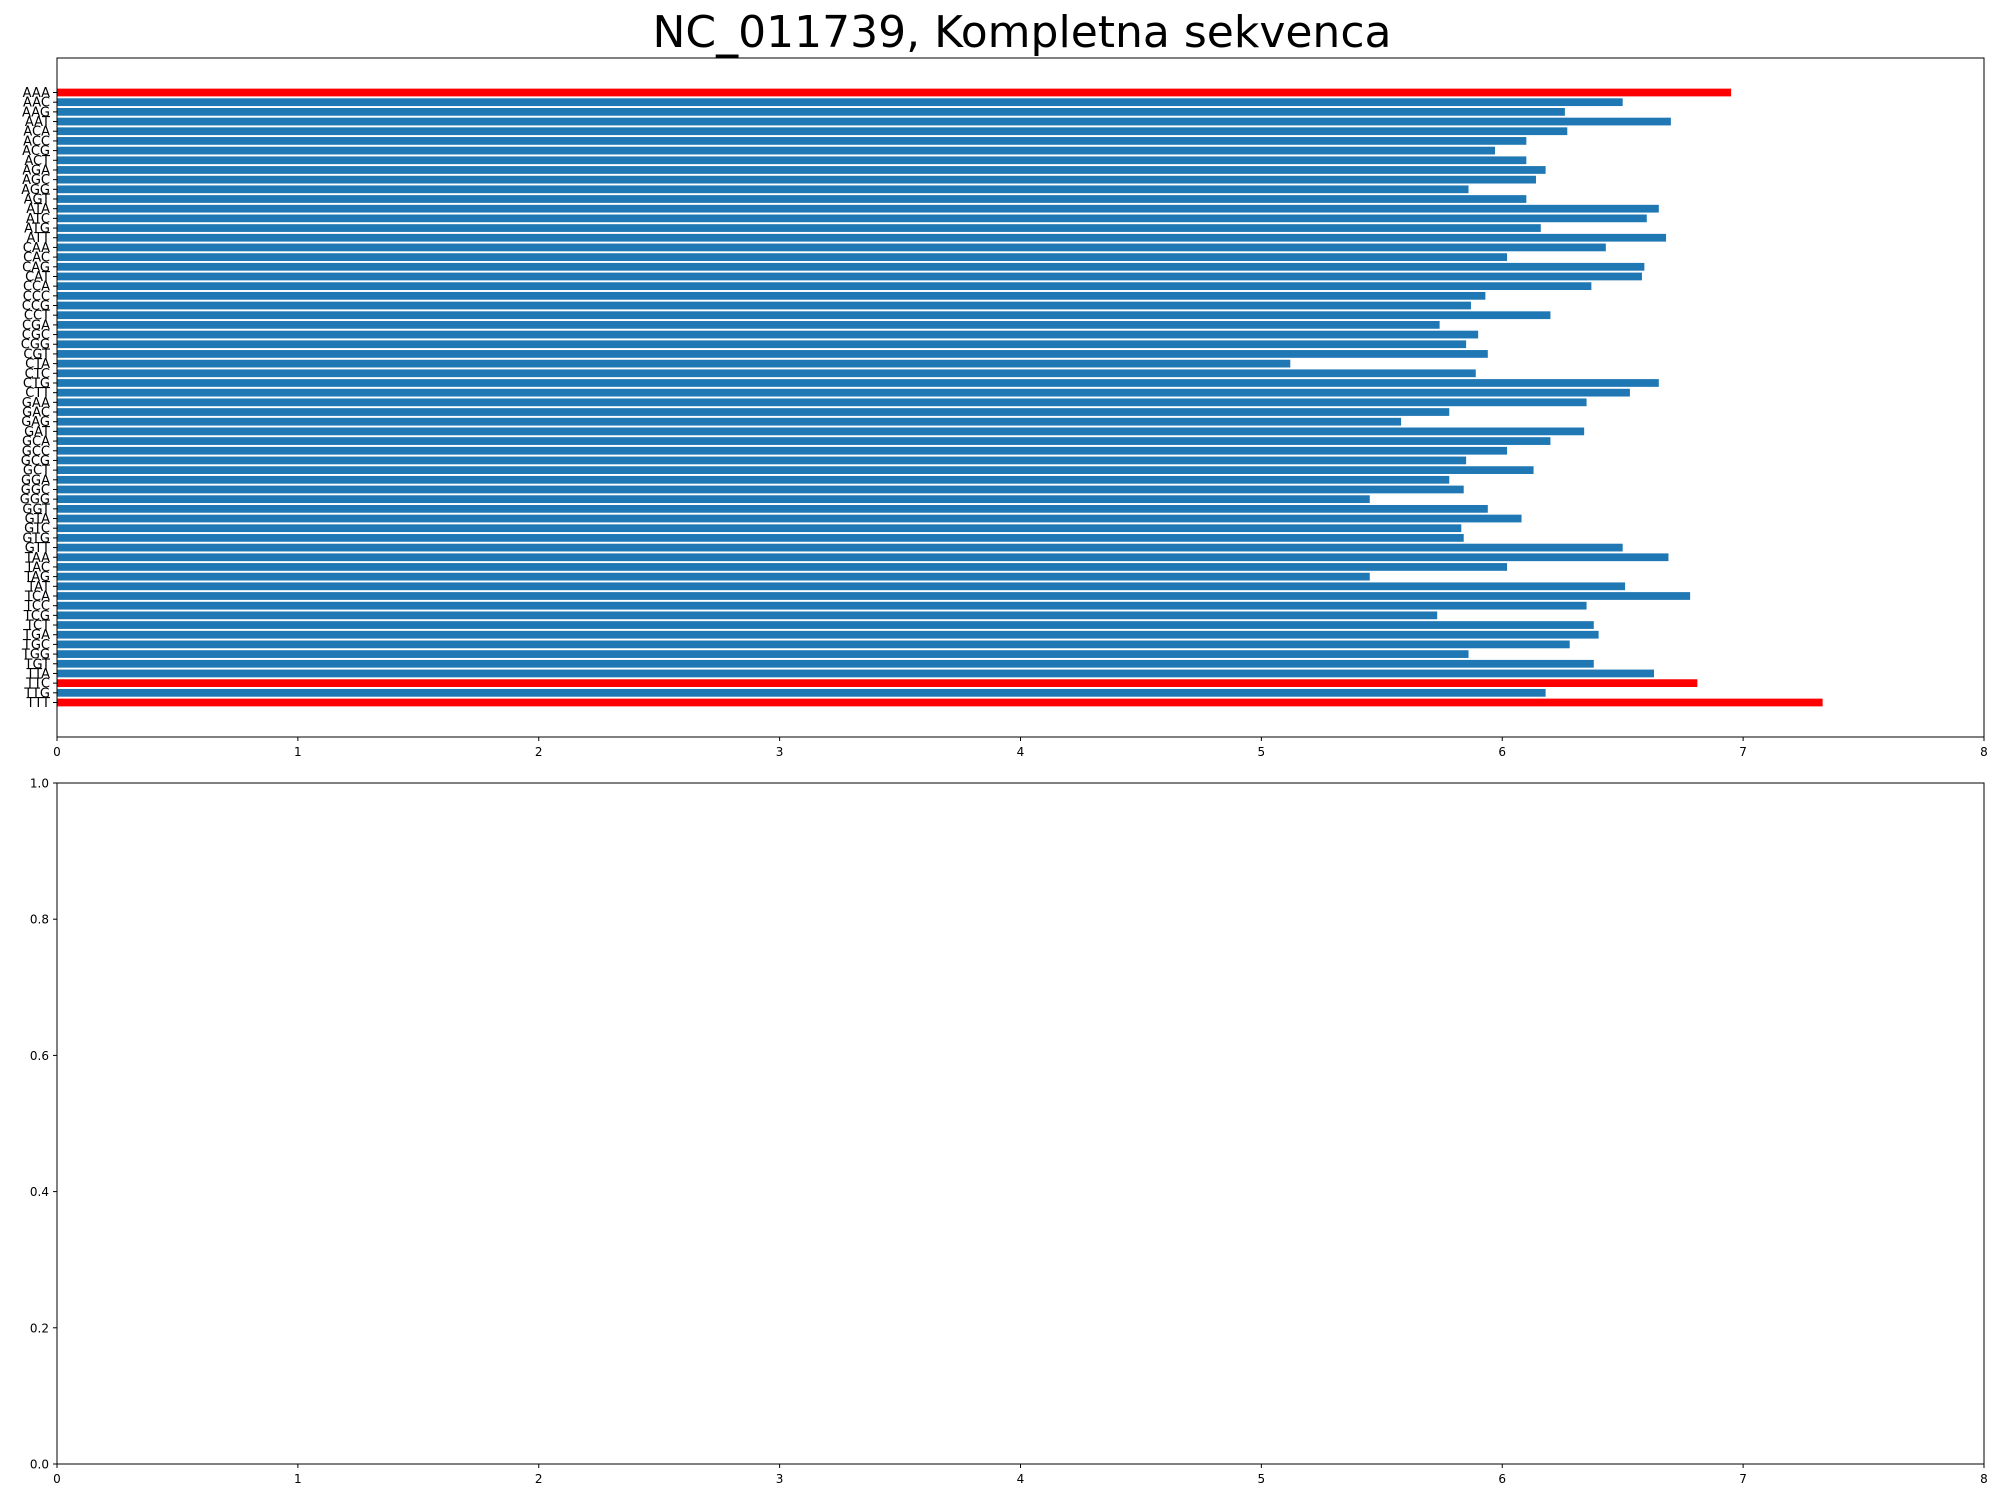  What do you see at coordinates (1743, 752) in the screenshot?
I see `x-tick-label: 7` at bounding box center [1743, 752].